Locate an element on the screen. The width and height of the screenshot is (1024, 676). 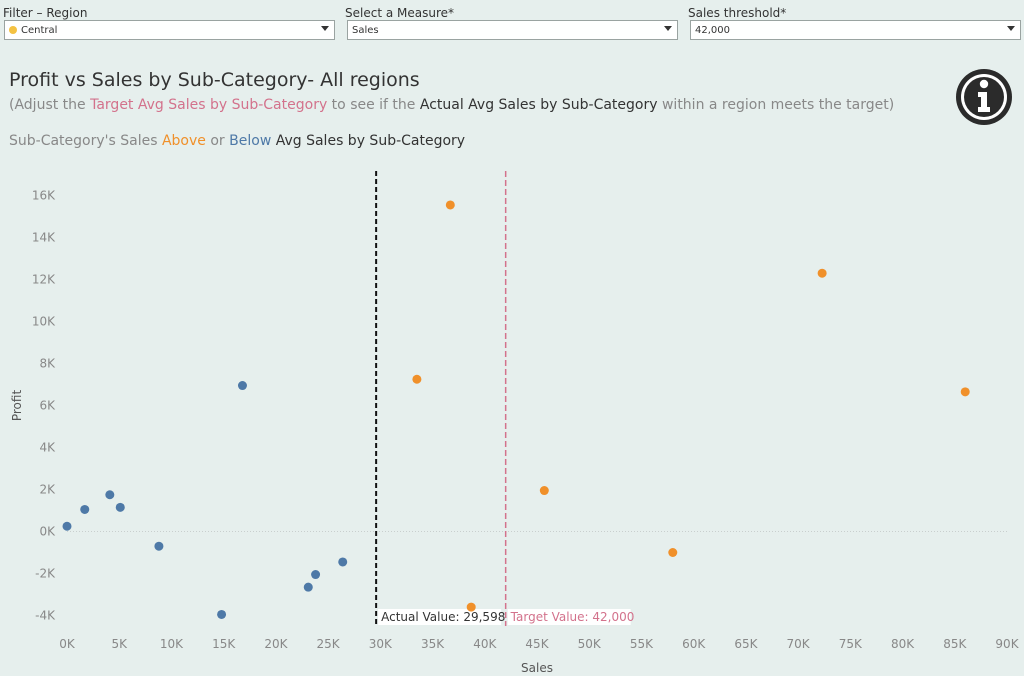
threshold-filter: Sales threshold* is located at coordinates (737, 15).